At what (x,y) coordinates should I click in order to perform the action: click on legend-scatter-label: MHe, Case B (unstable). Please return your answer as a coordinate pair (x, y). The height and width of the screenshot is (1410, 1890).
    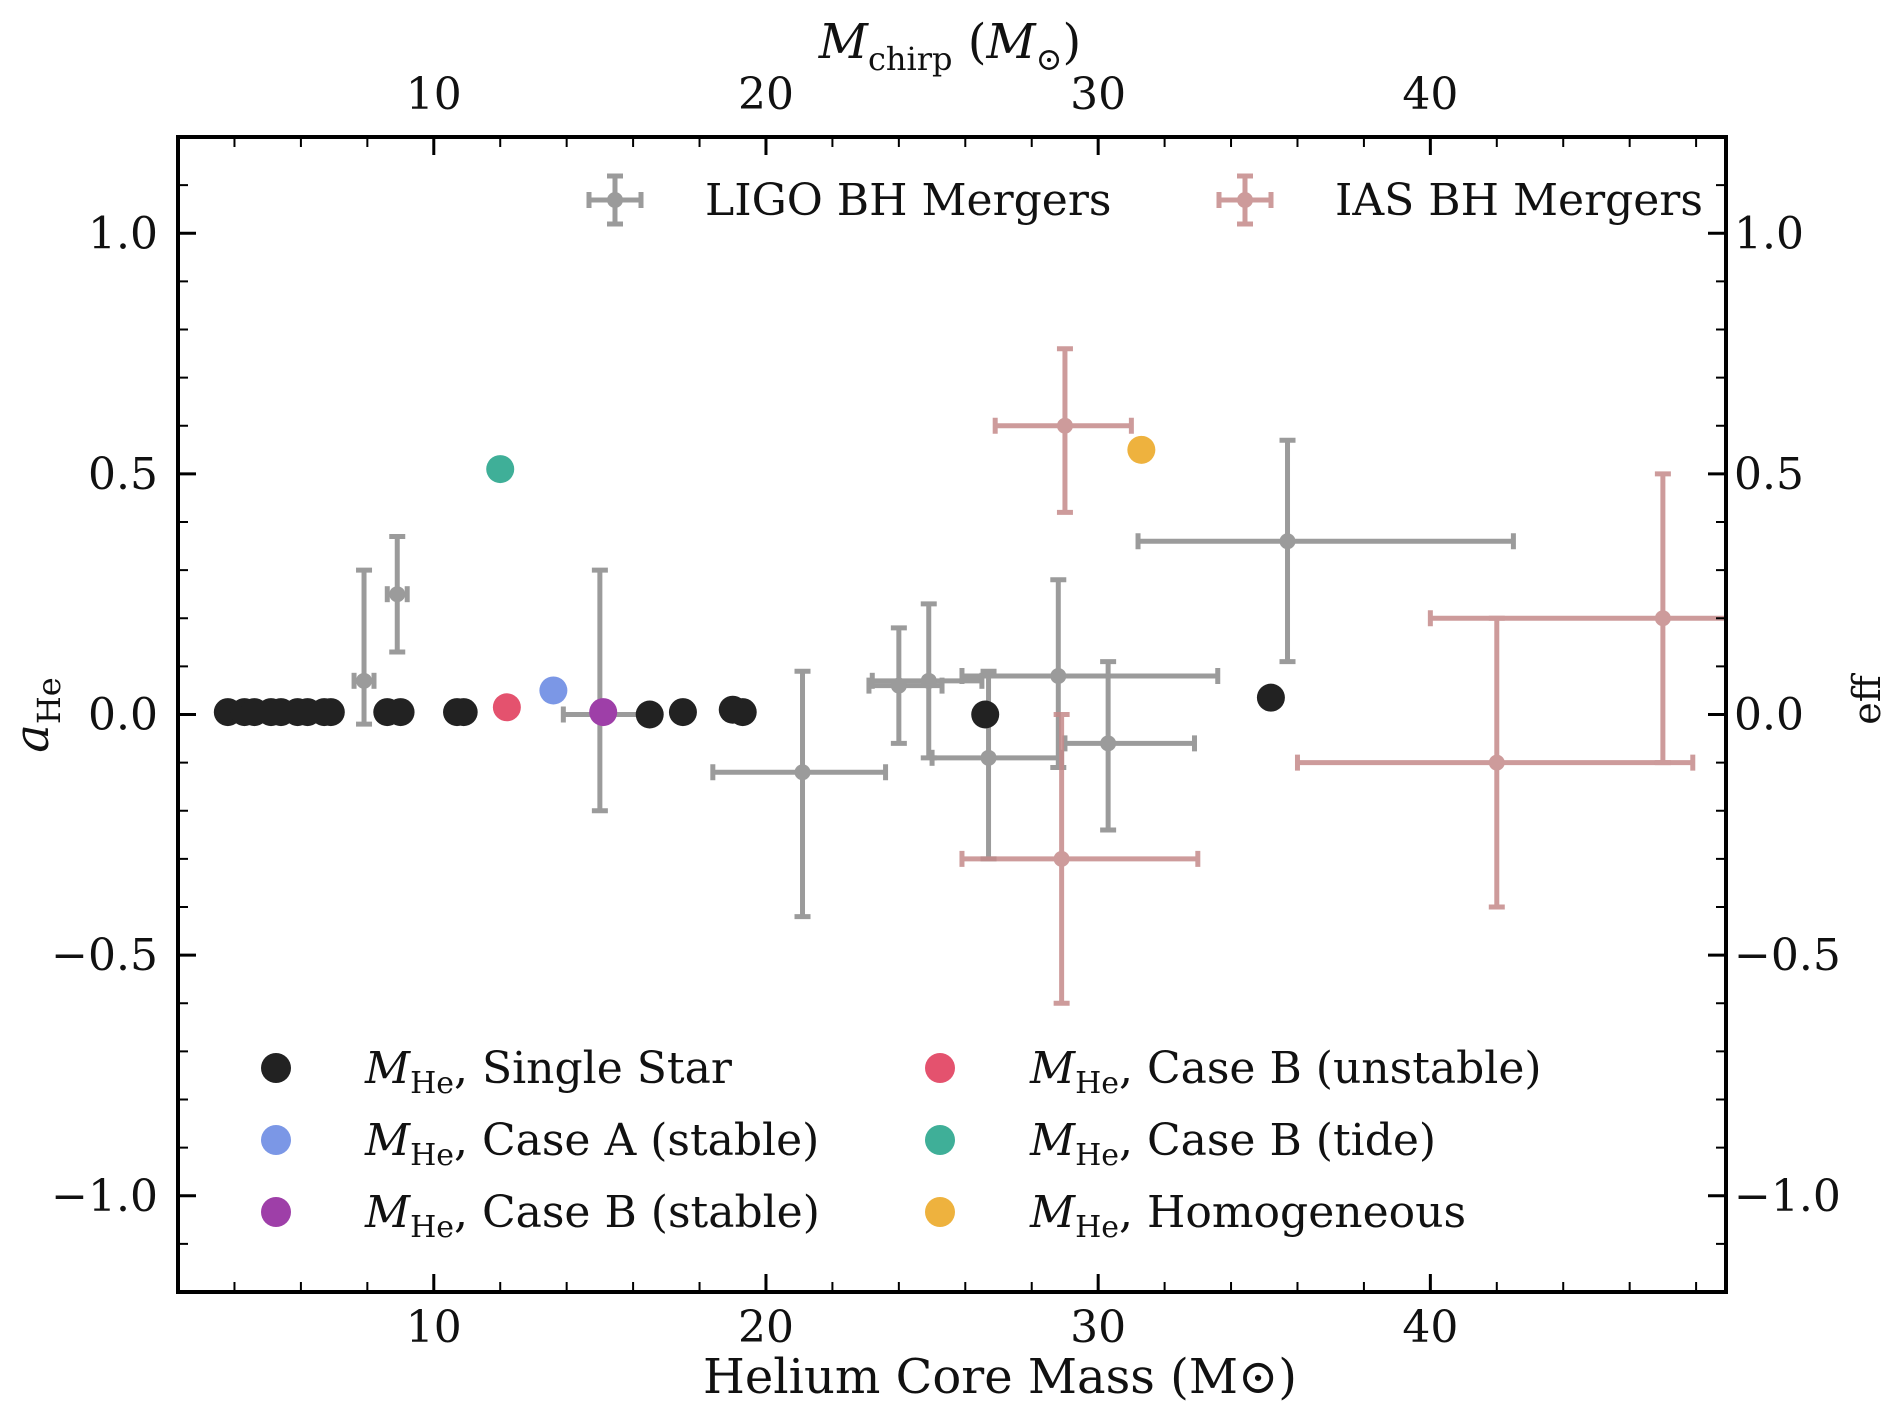
    Looking at the image, I should click on (1285, 1072).